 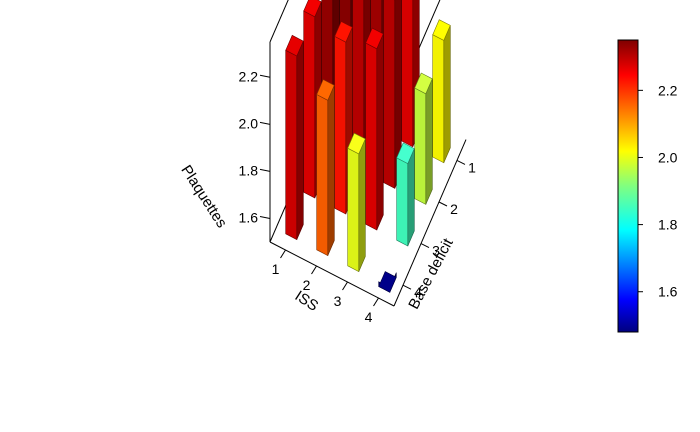 What do you see at coordinates (325, 287) in the screenshot?
I see `x-axis-ticks: 1 2 3 4` at bounding box center [325, 287].